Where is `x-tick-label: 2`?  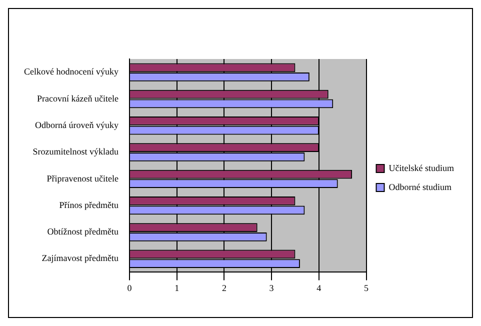 x-tick-label: 2 is located at coordinates (224, 287).